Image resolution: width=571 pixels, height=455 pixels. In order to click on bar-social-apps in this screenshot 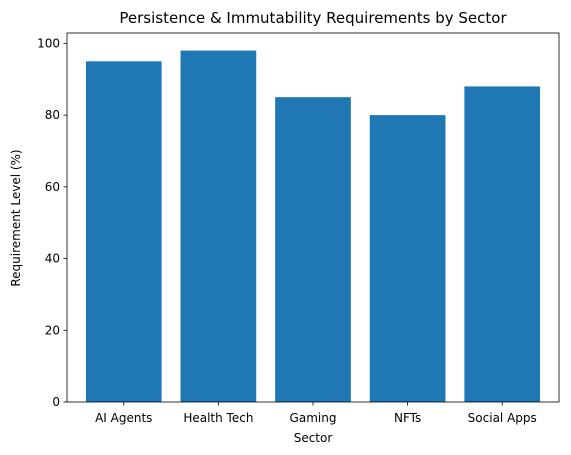, I will do `click(502, 244)`.